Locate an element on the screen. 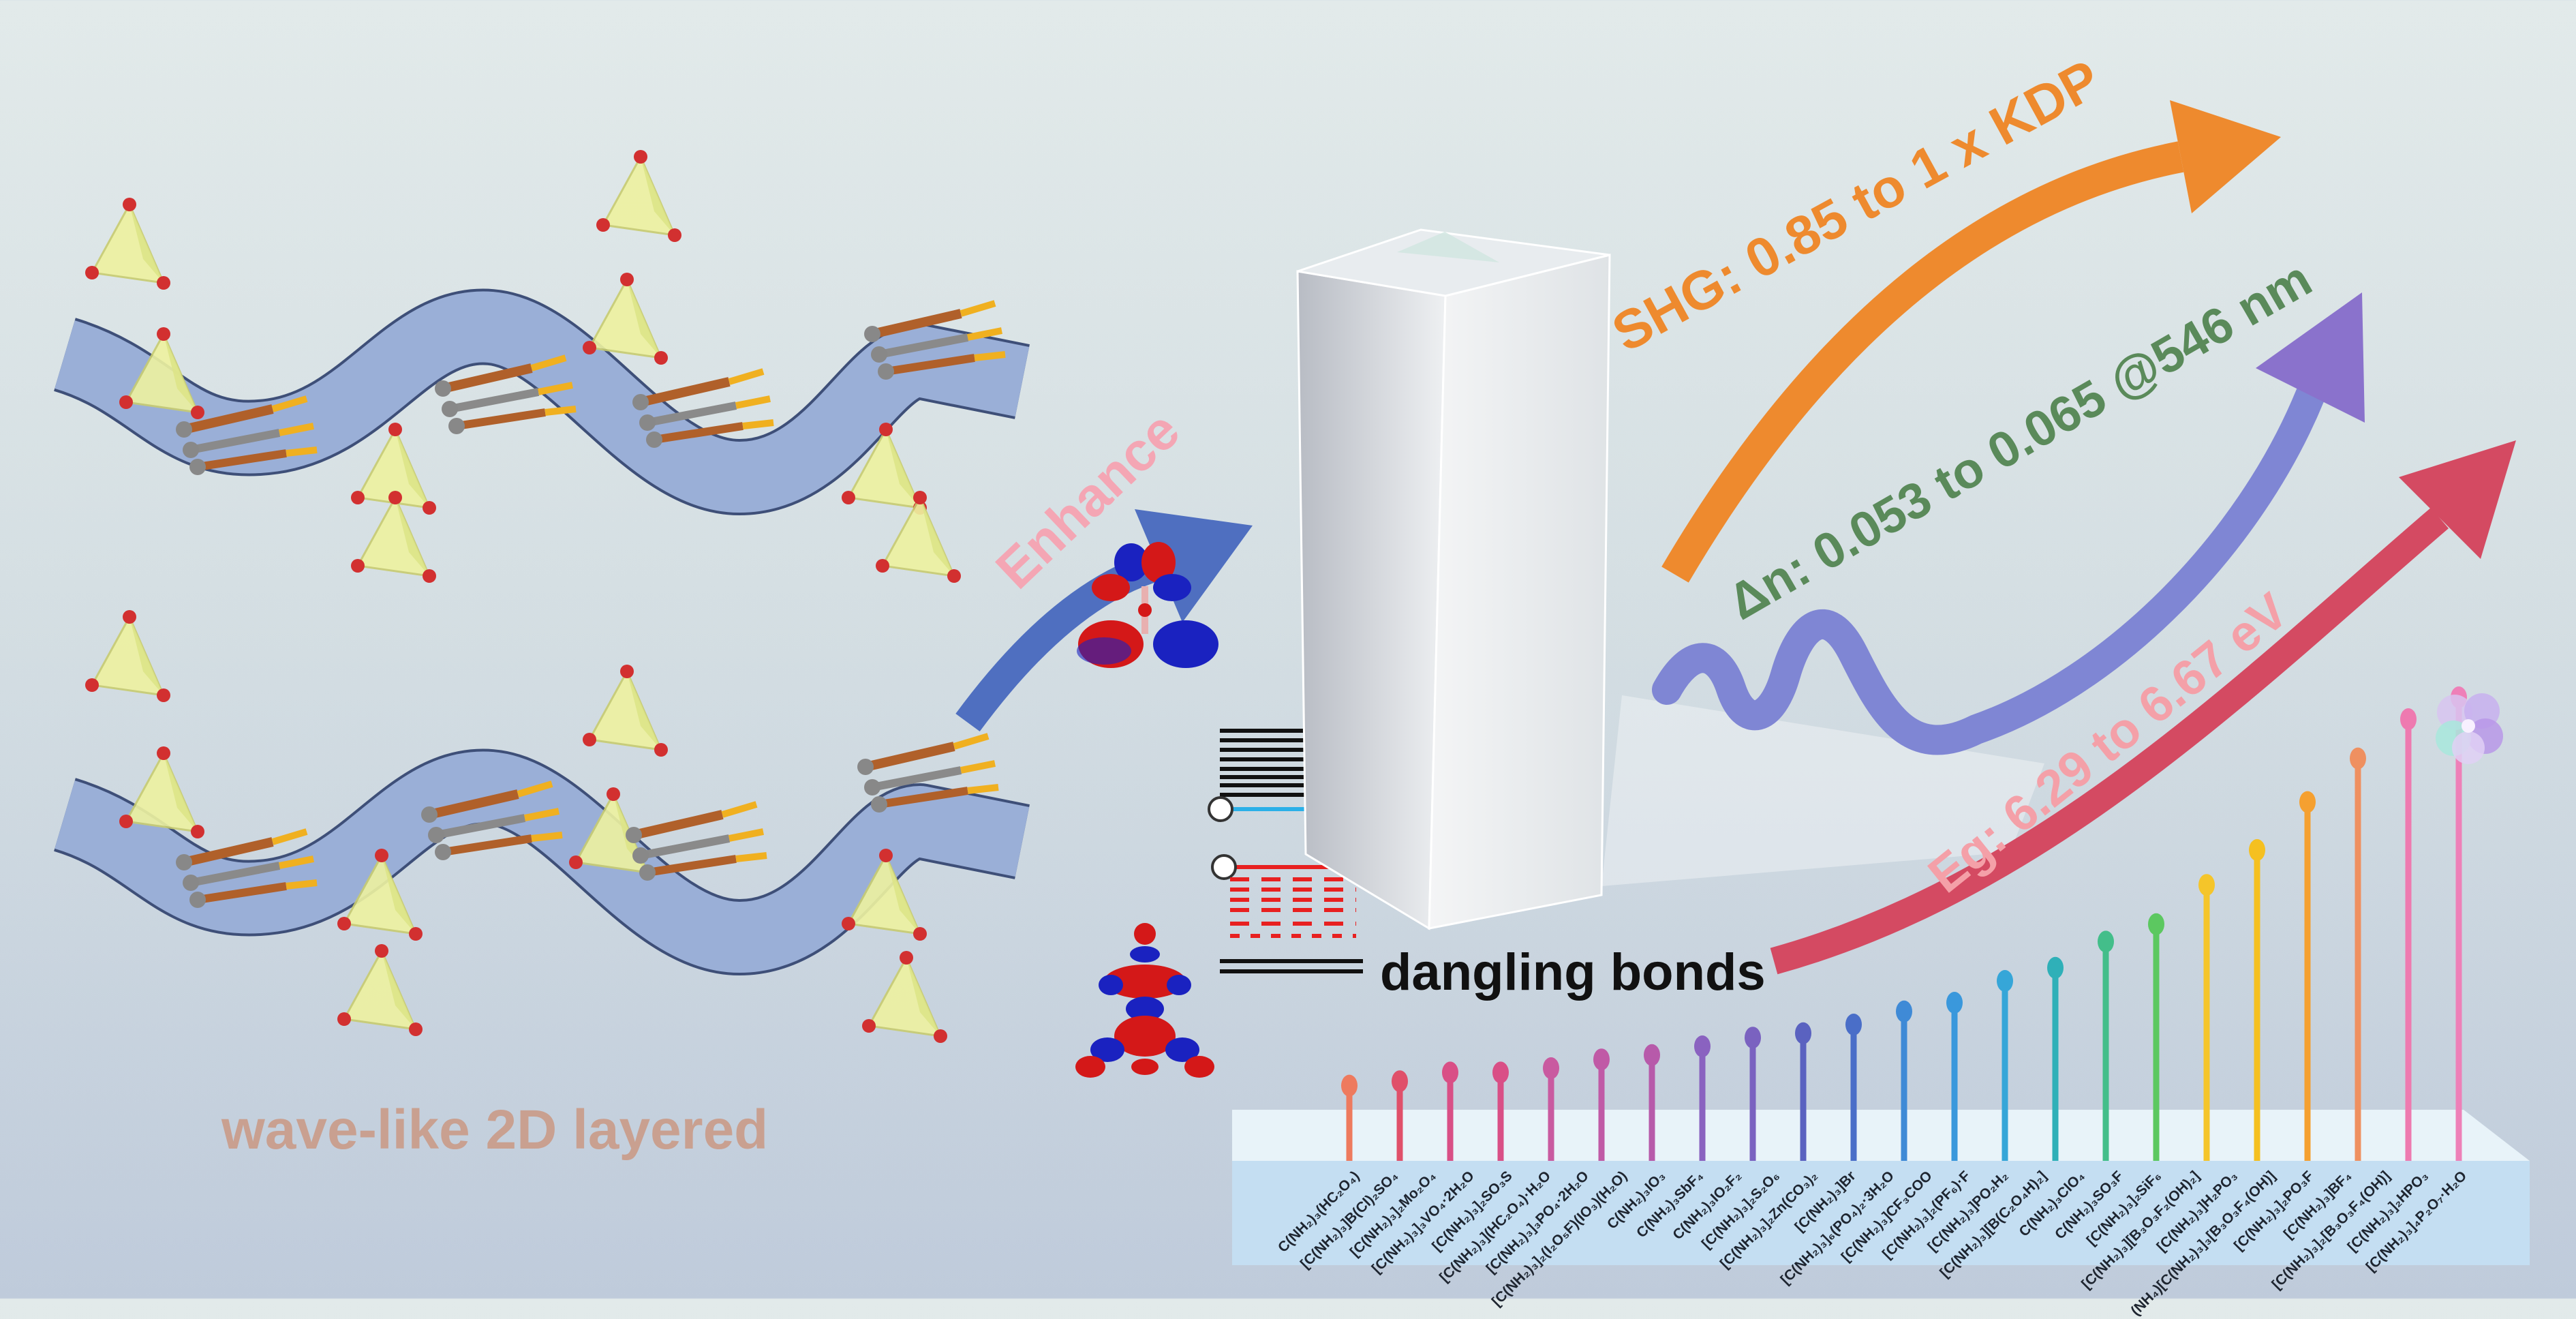 The width and height of the screenshot is (2576, 1319). bandgap-arrow is located at coordinates (2143, 708).